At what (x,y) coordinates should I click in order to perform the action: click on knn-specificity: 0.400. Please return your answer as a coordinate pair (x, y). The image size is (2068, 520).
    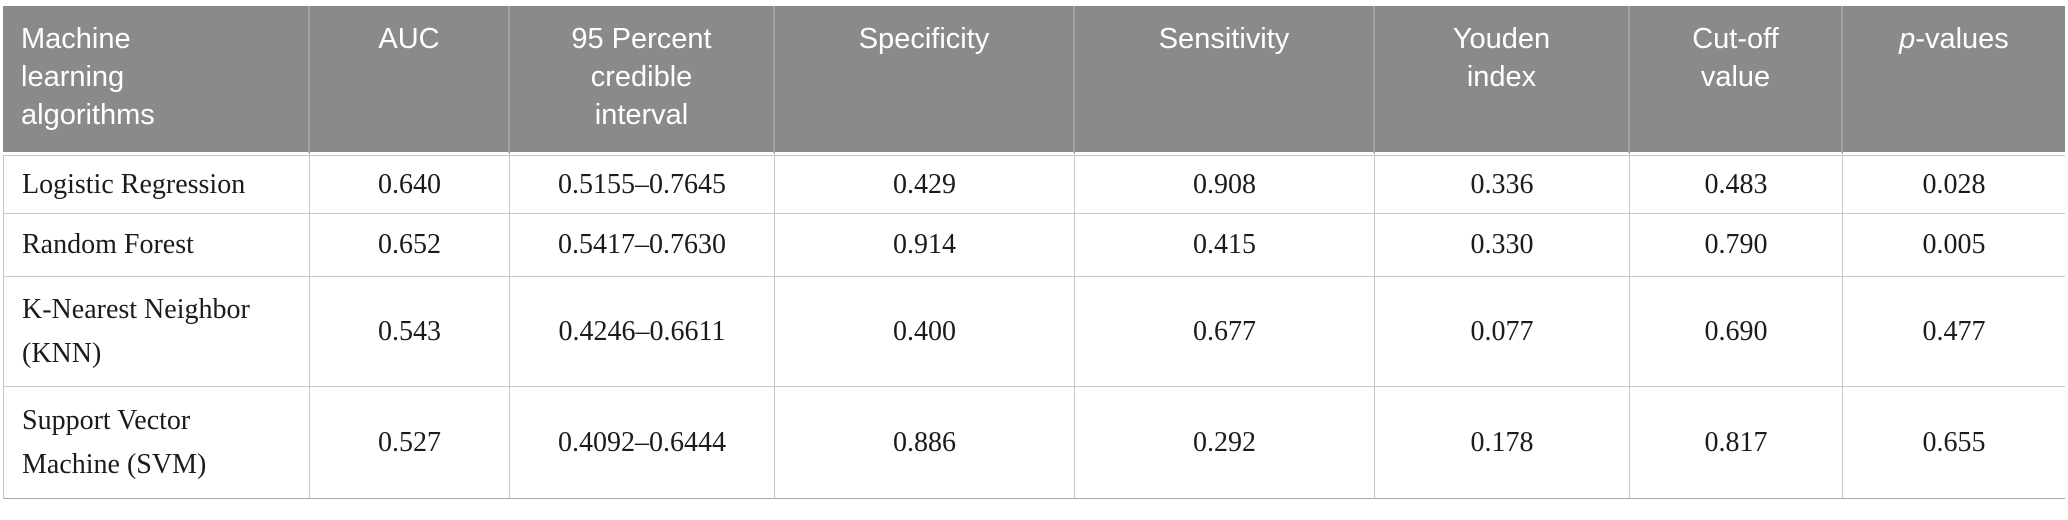
    Looking at the image, I should click on (925, 332).